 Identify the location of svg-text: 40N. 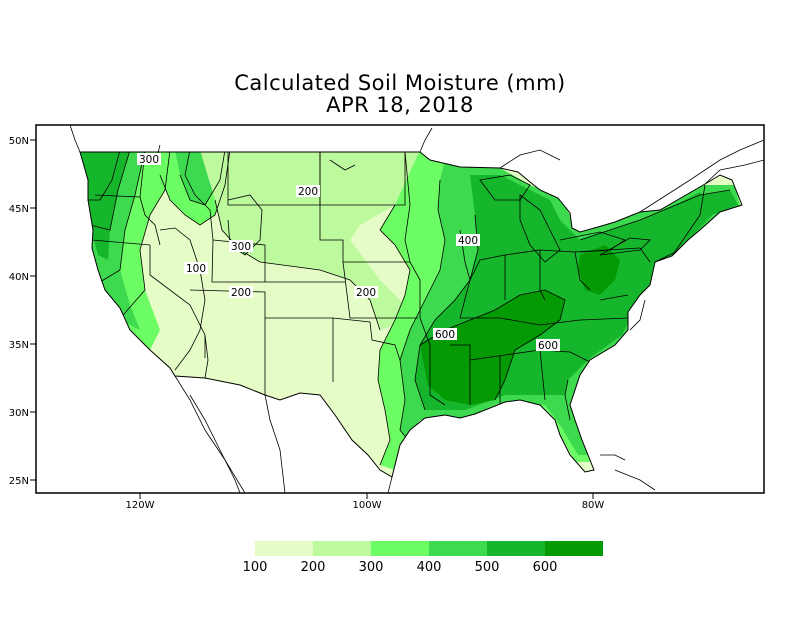
(19, 277).